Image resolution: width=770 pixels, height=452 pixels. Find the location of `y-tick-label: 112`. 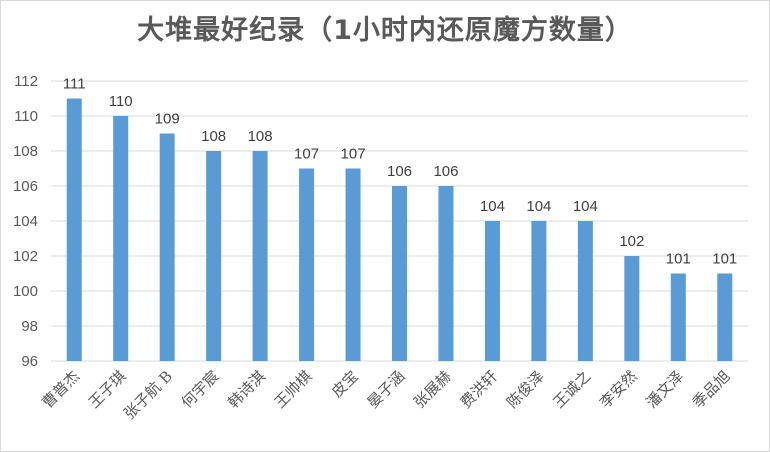

y-tick-label: 112 is located at coordinates (26, 81).